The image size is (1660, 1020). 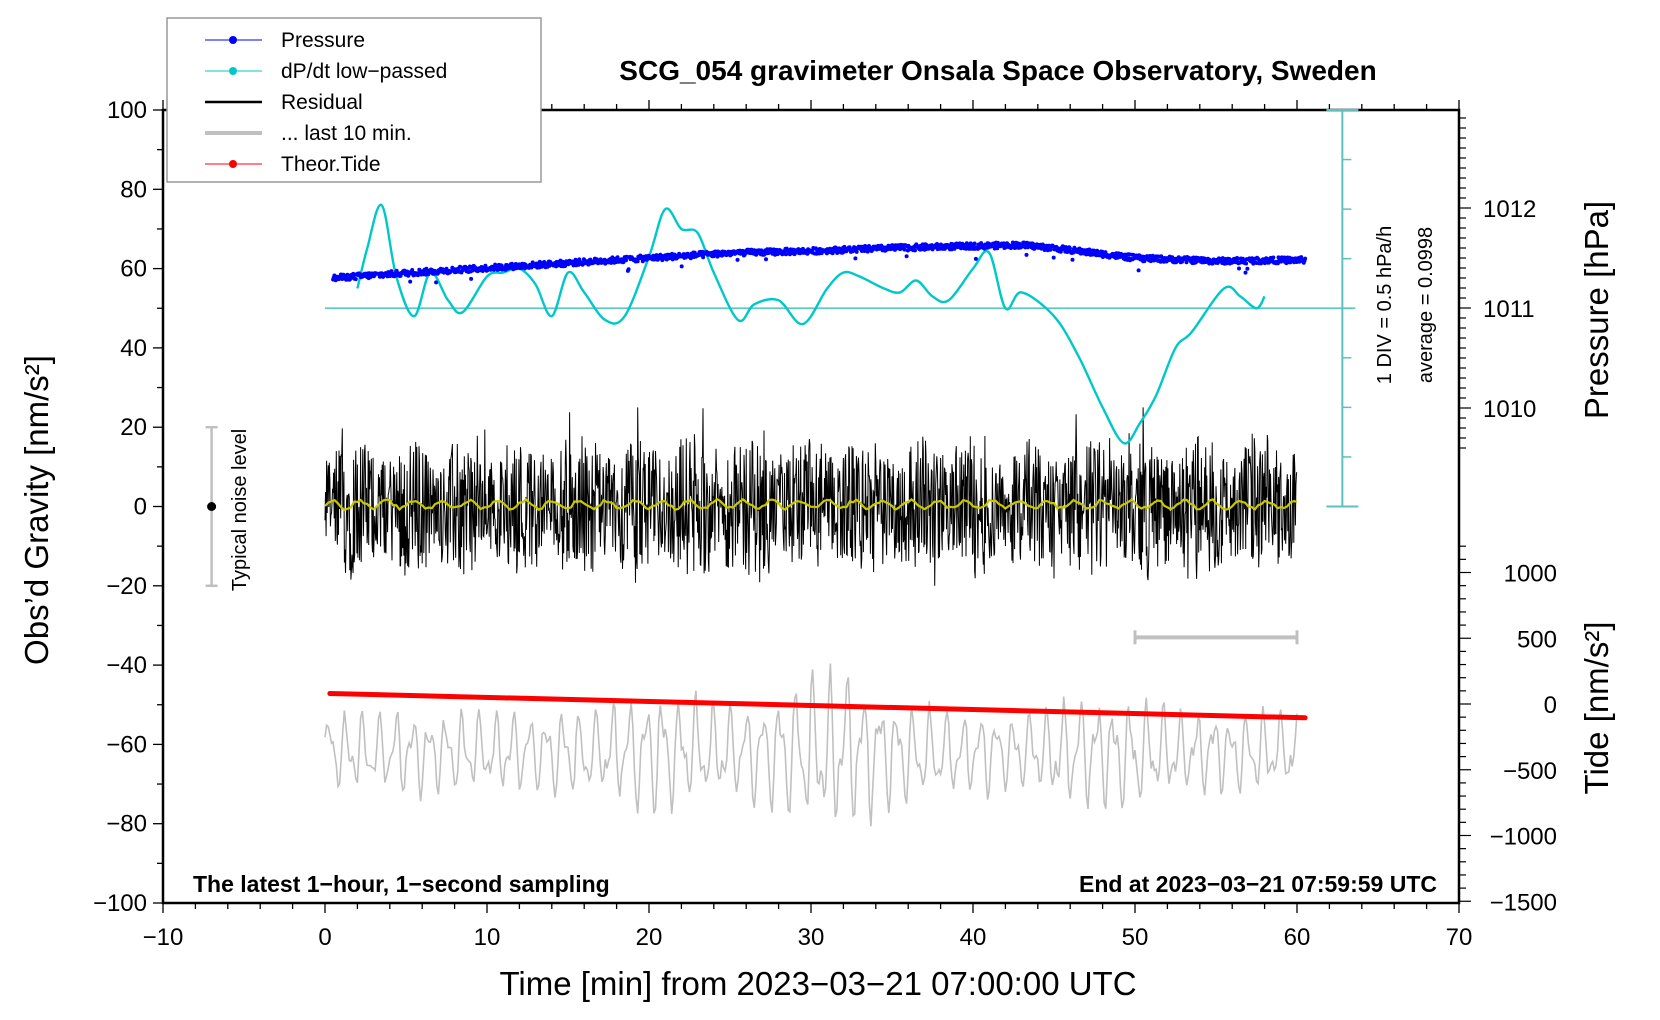 What do you see at coordinates (364, 71) in the screenshot?
I see `legend-label: dP/dt low−passed` at bounding box center [364, 71].